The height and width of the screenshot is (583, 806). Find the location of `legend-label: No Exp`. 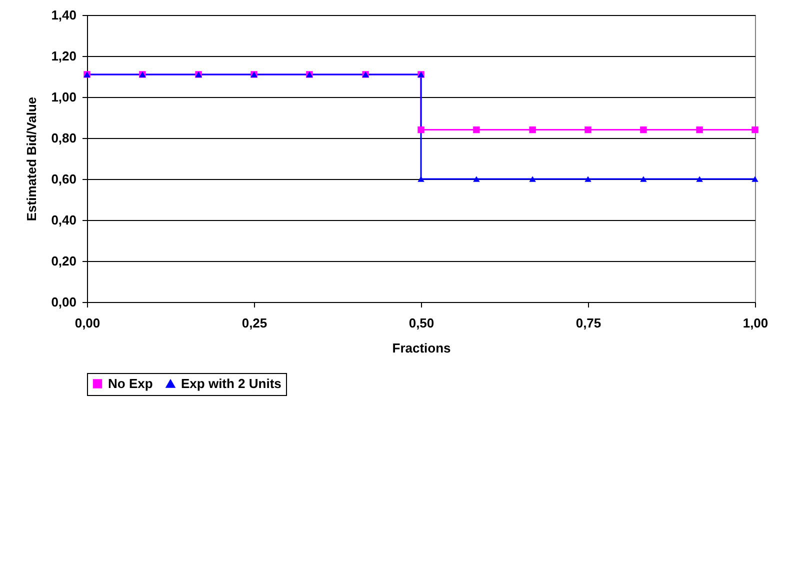

legend-label: No Exp is located at coordinates (130, 383).